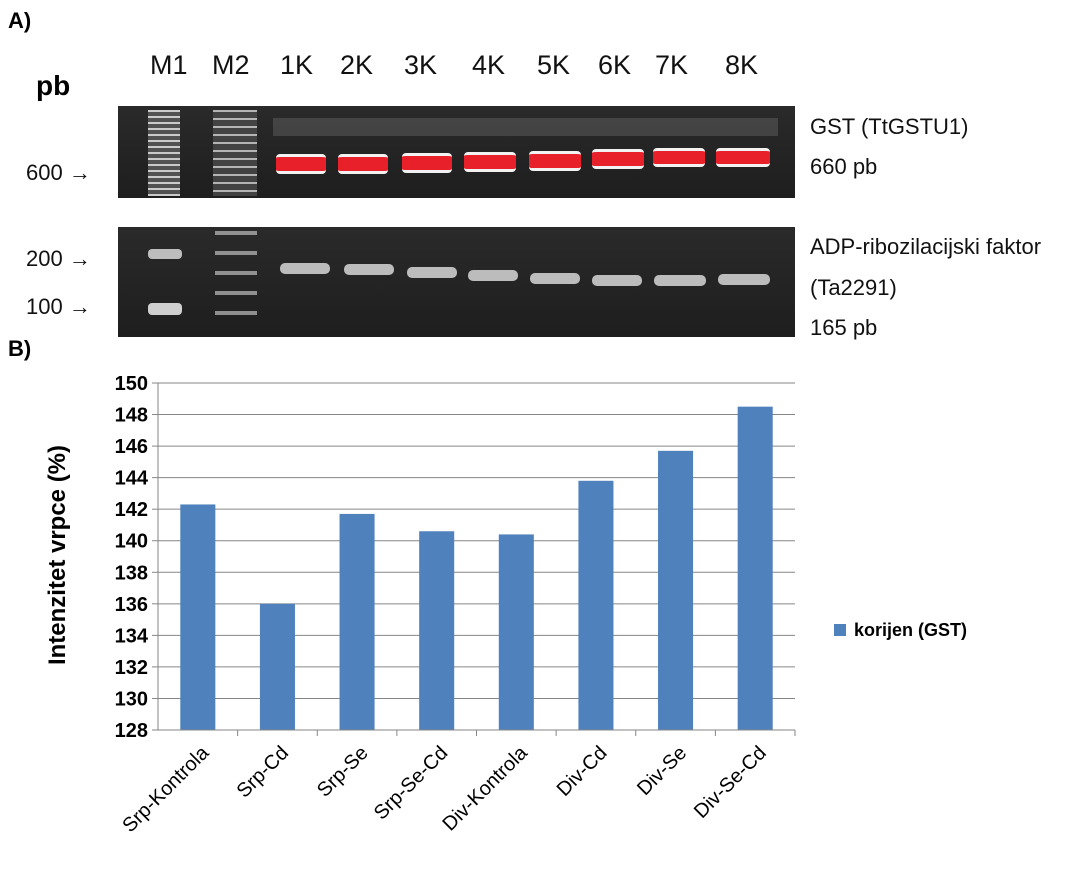 The width and height of the screenshot is (1085, 871). I want to click on bar-div-kontrola, so click(516, 632).